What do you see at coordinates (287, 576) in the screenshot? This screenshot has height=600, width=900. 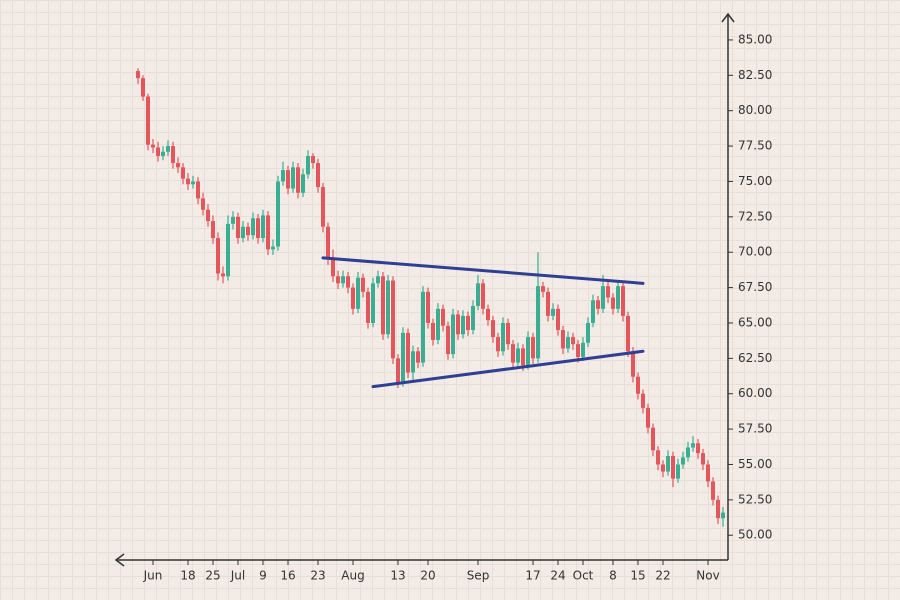 I see `x-tick-label: 16` at bounding box center [287, 576].